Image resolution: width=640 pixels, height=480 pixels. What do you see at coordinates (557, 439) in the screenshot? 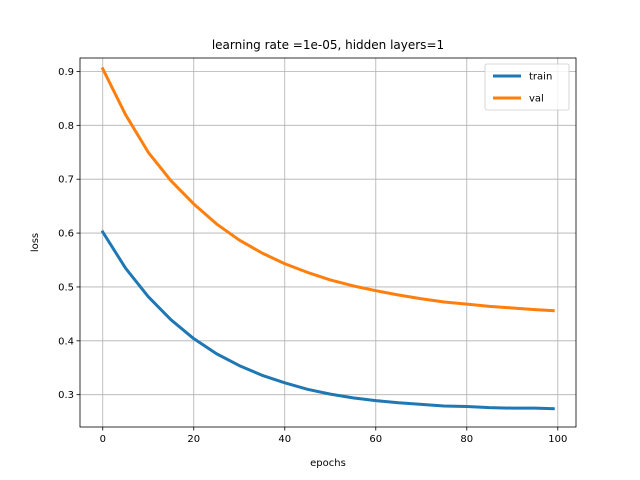
I see `x-tick-label: 100` at bounding box center [557, 439].